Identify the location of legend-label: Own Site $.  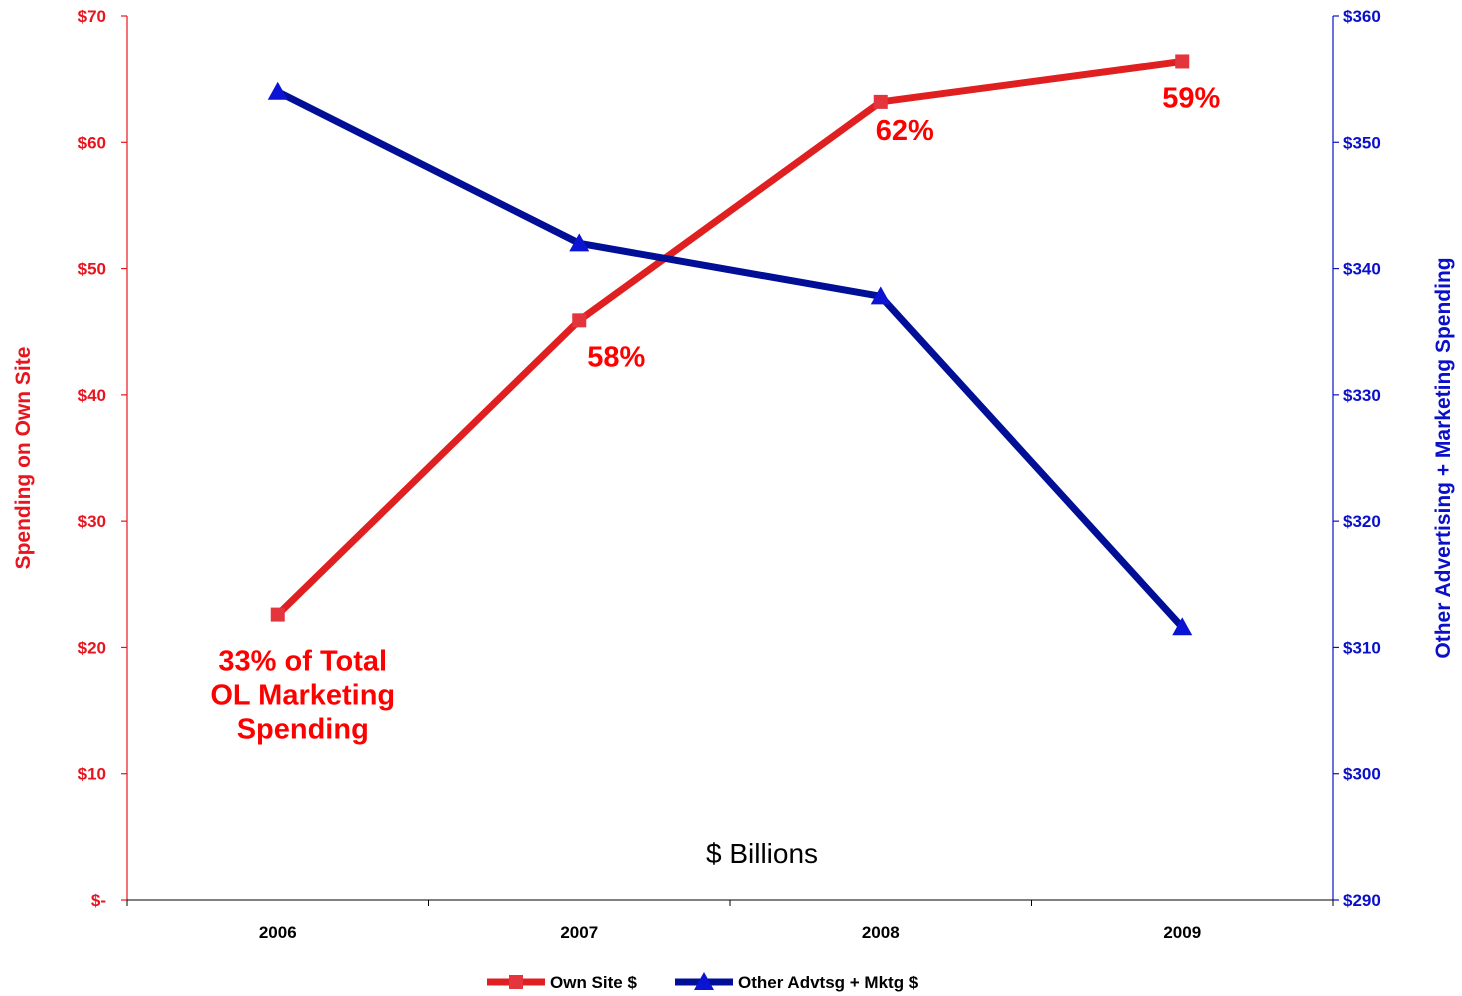
(593, 982).